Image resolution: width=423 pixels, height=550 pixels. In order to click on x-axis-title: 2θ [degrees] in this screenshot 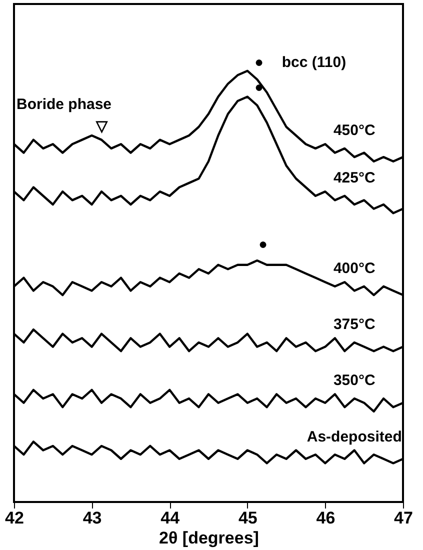, I will do `click(209, 538)`.